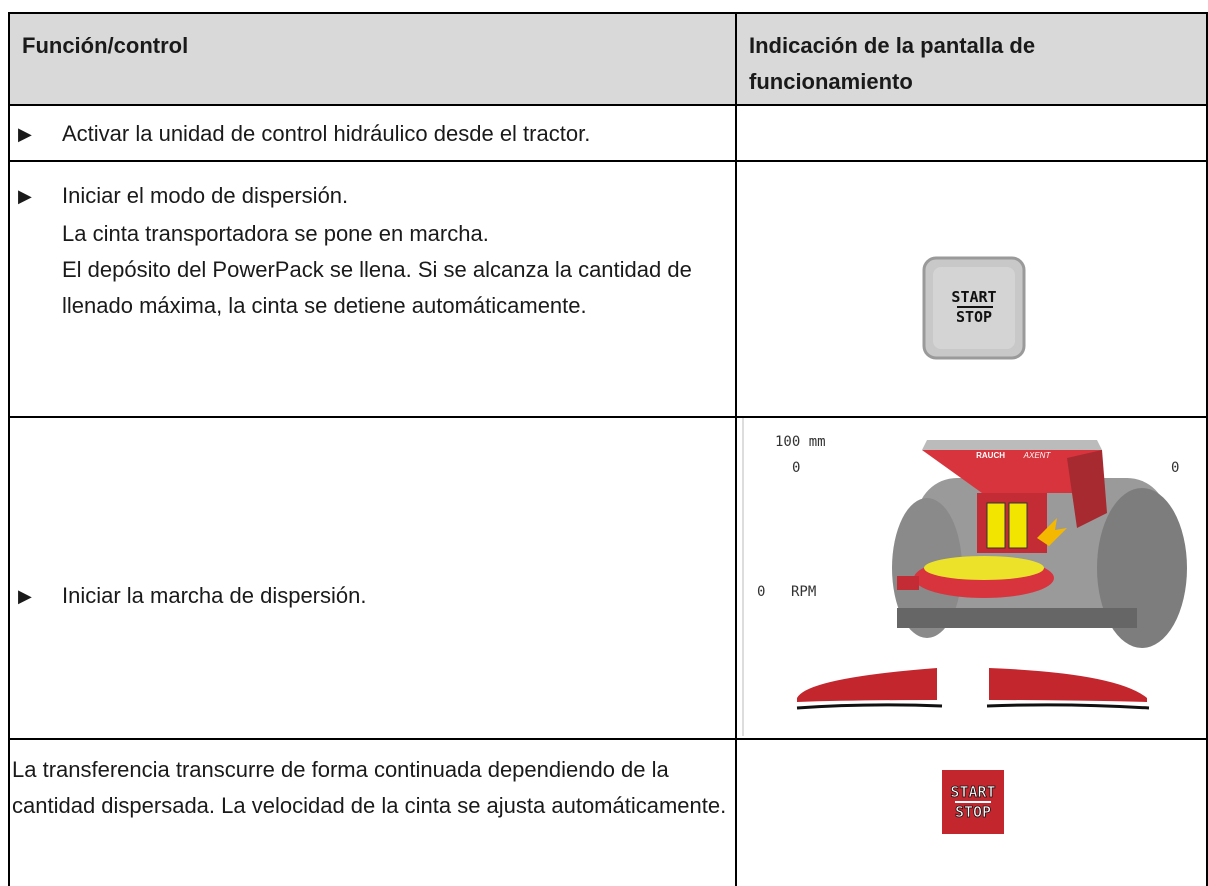  I want to click on left-reading: 0, so click(796, 468).